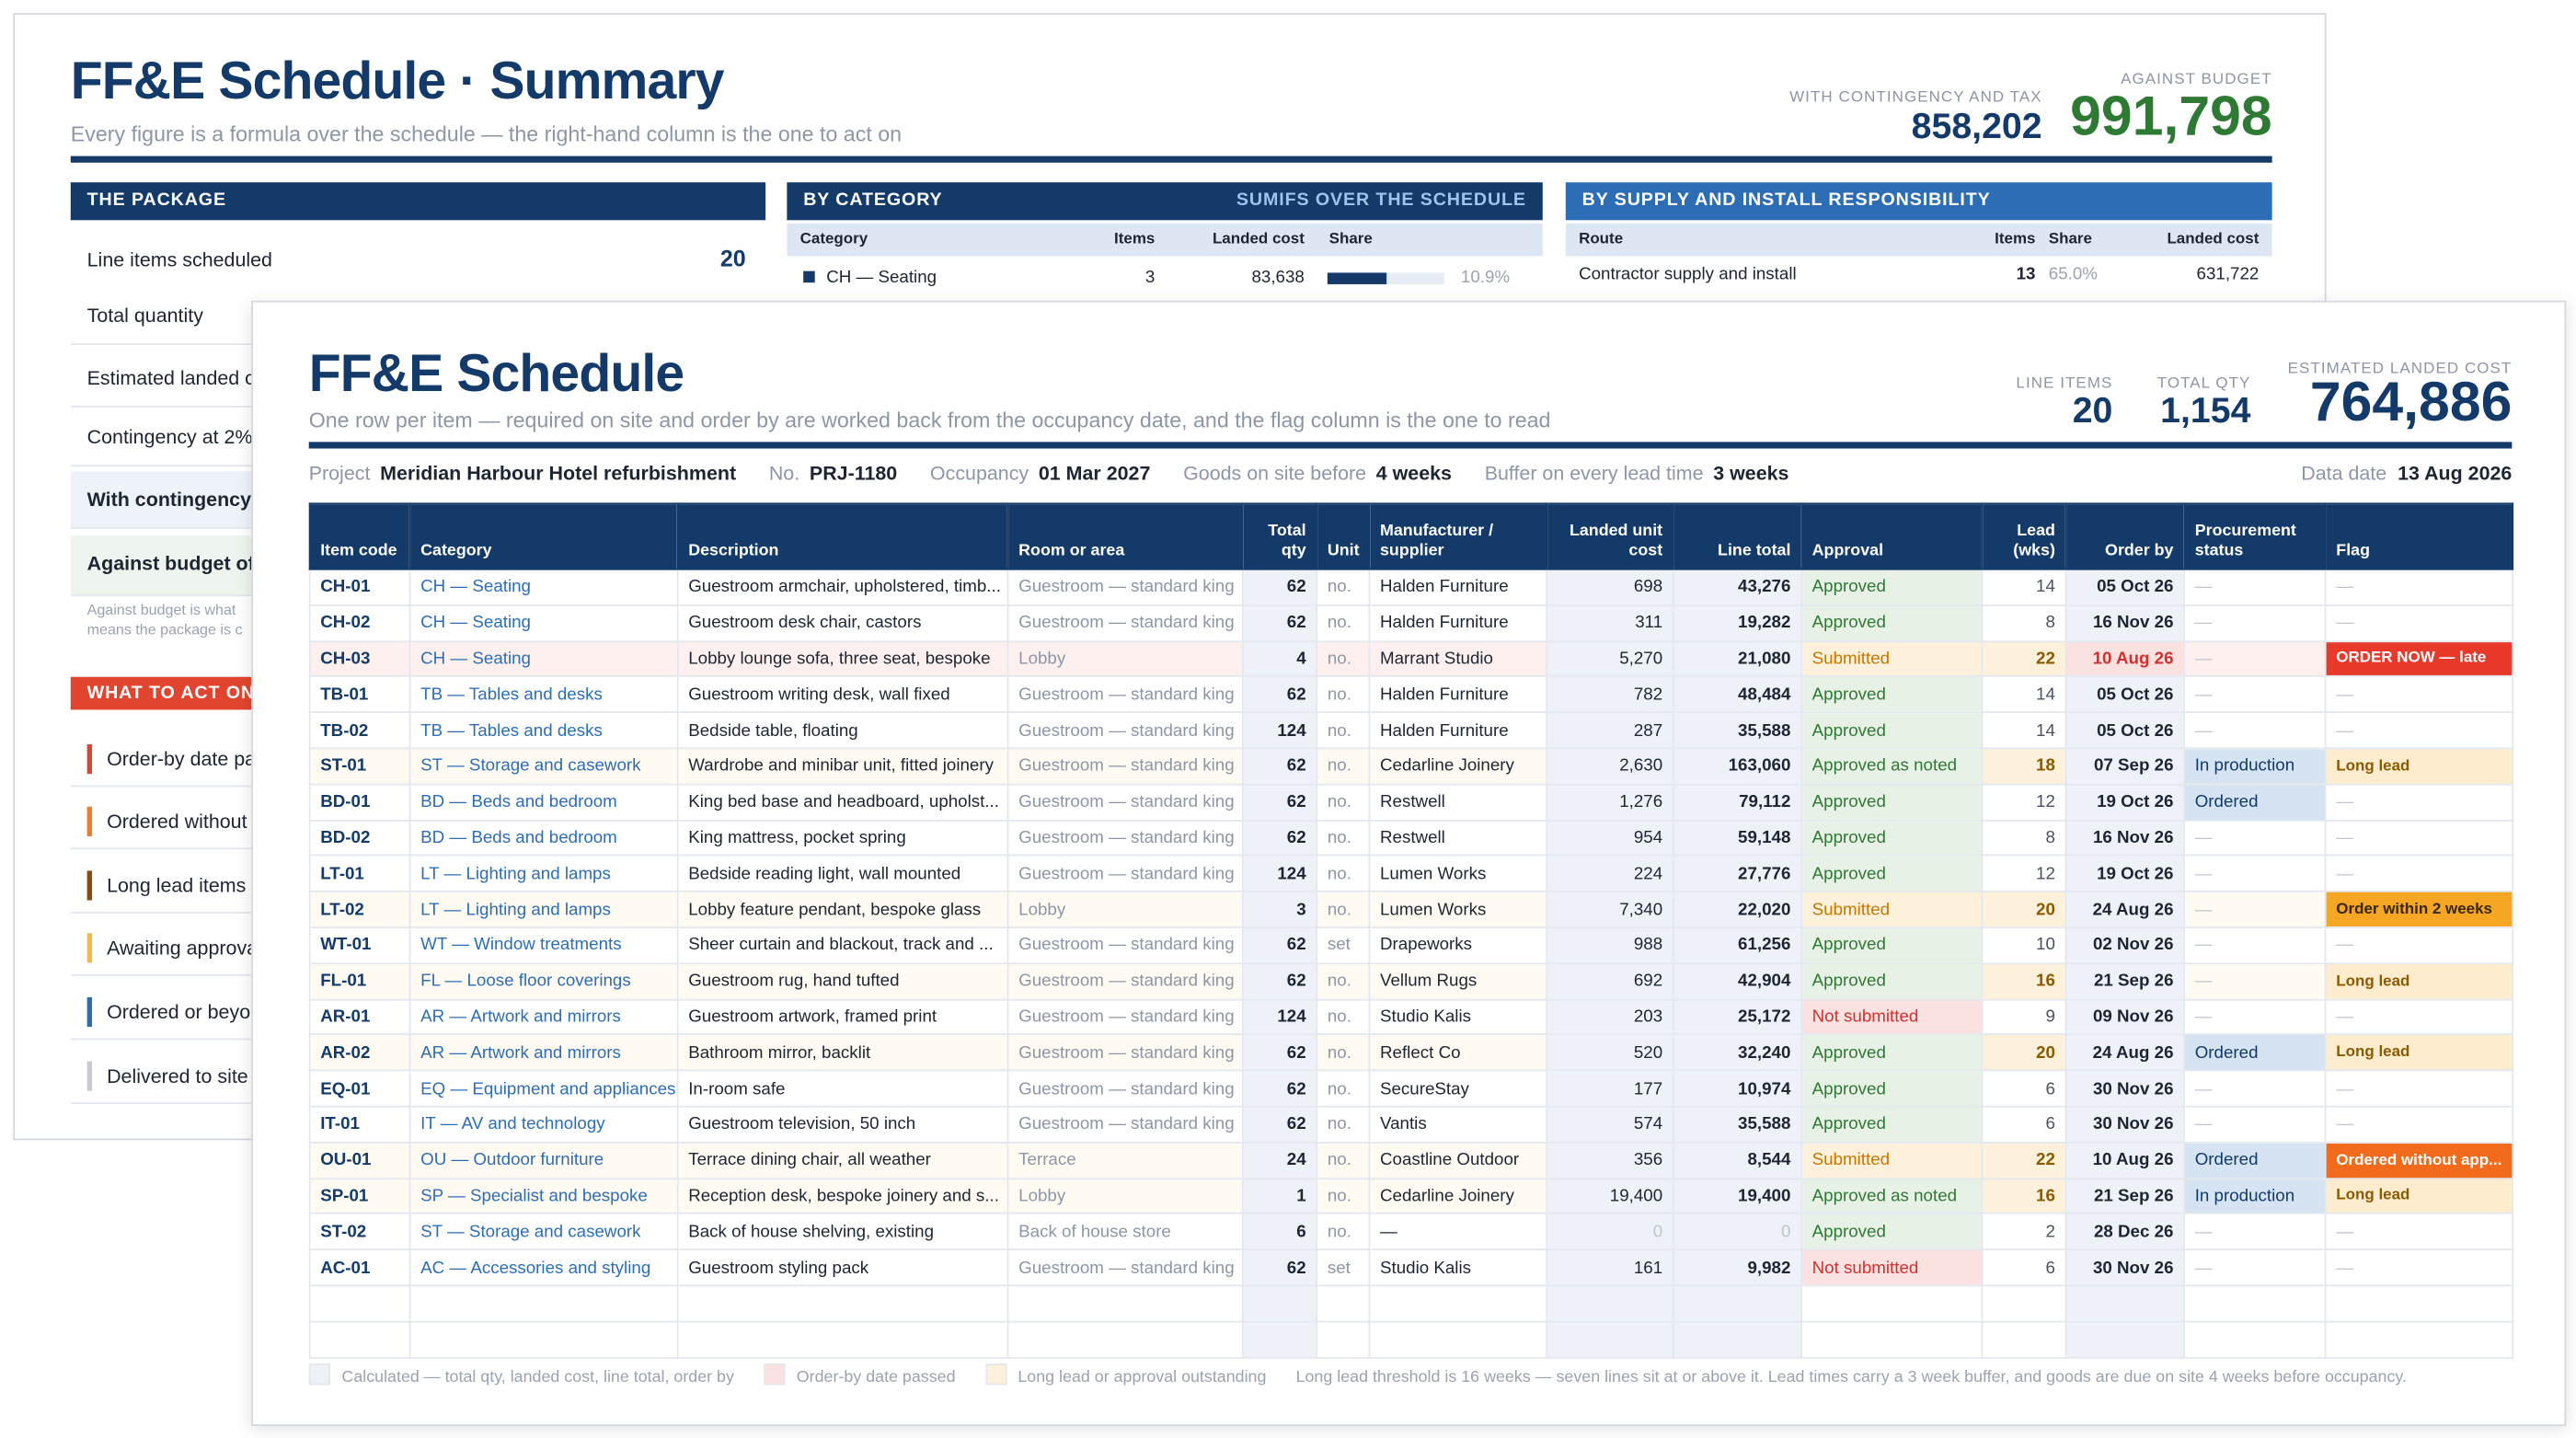  Describe the element at coordinates (1125, 1196) in the screenshot. I see `cell: Lobby` at that location.